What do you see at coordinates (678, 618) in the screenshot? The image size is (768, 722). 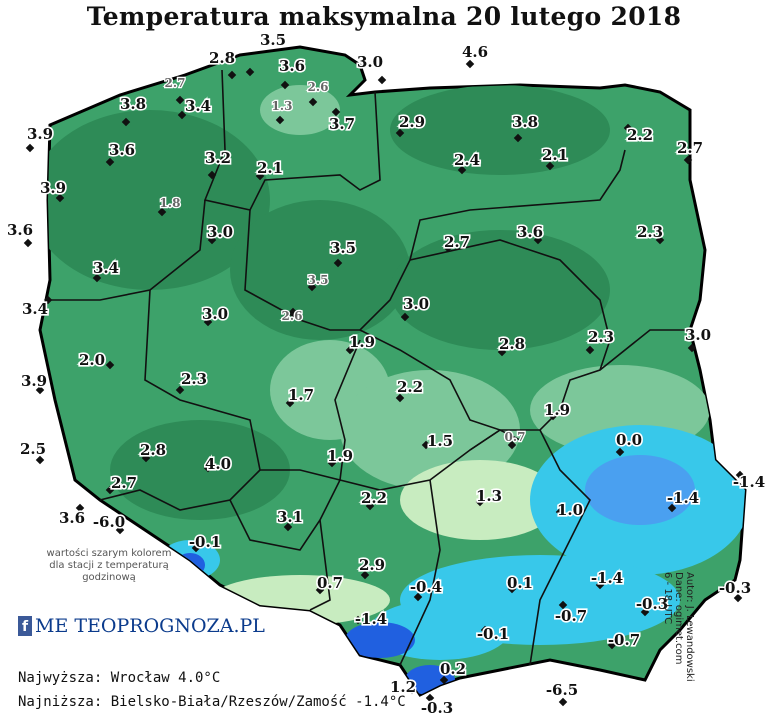 I see `credit-data-source: Dane: ogimet.com` at bounding box center [678, 618].